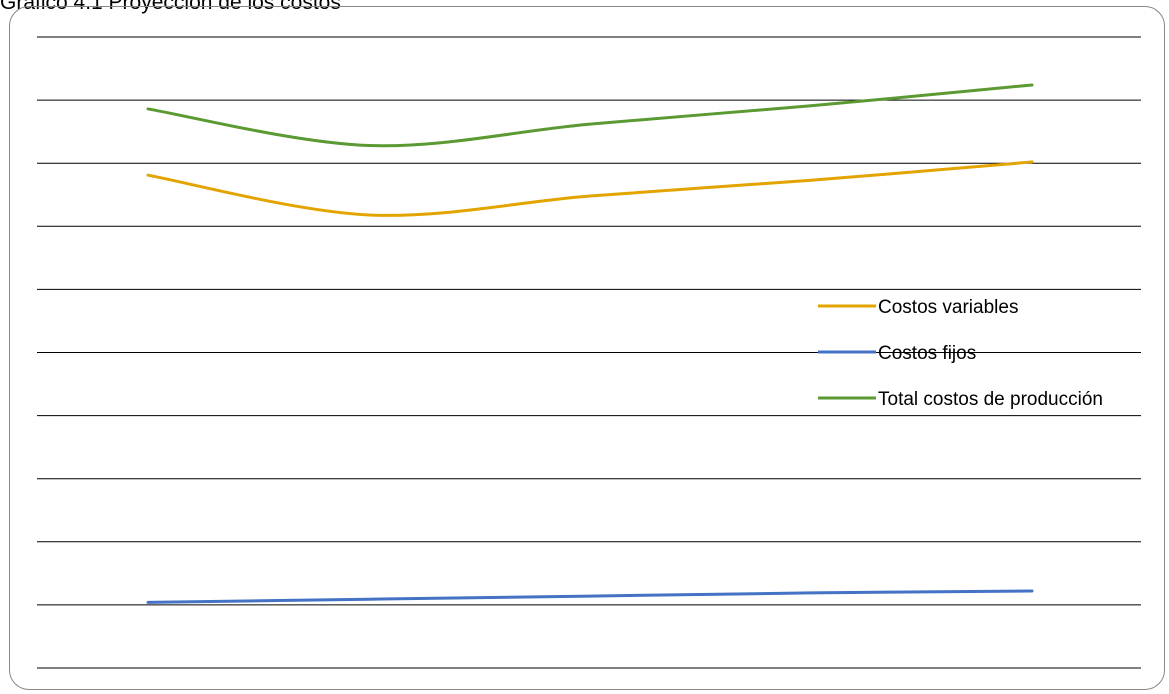  What do you see at coordinates (927, 353) in the screenshot?
I see `legend-label: Costos fijos` at bounding box center [927, 353].